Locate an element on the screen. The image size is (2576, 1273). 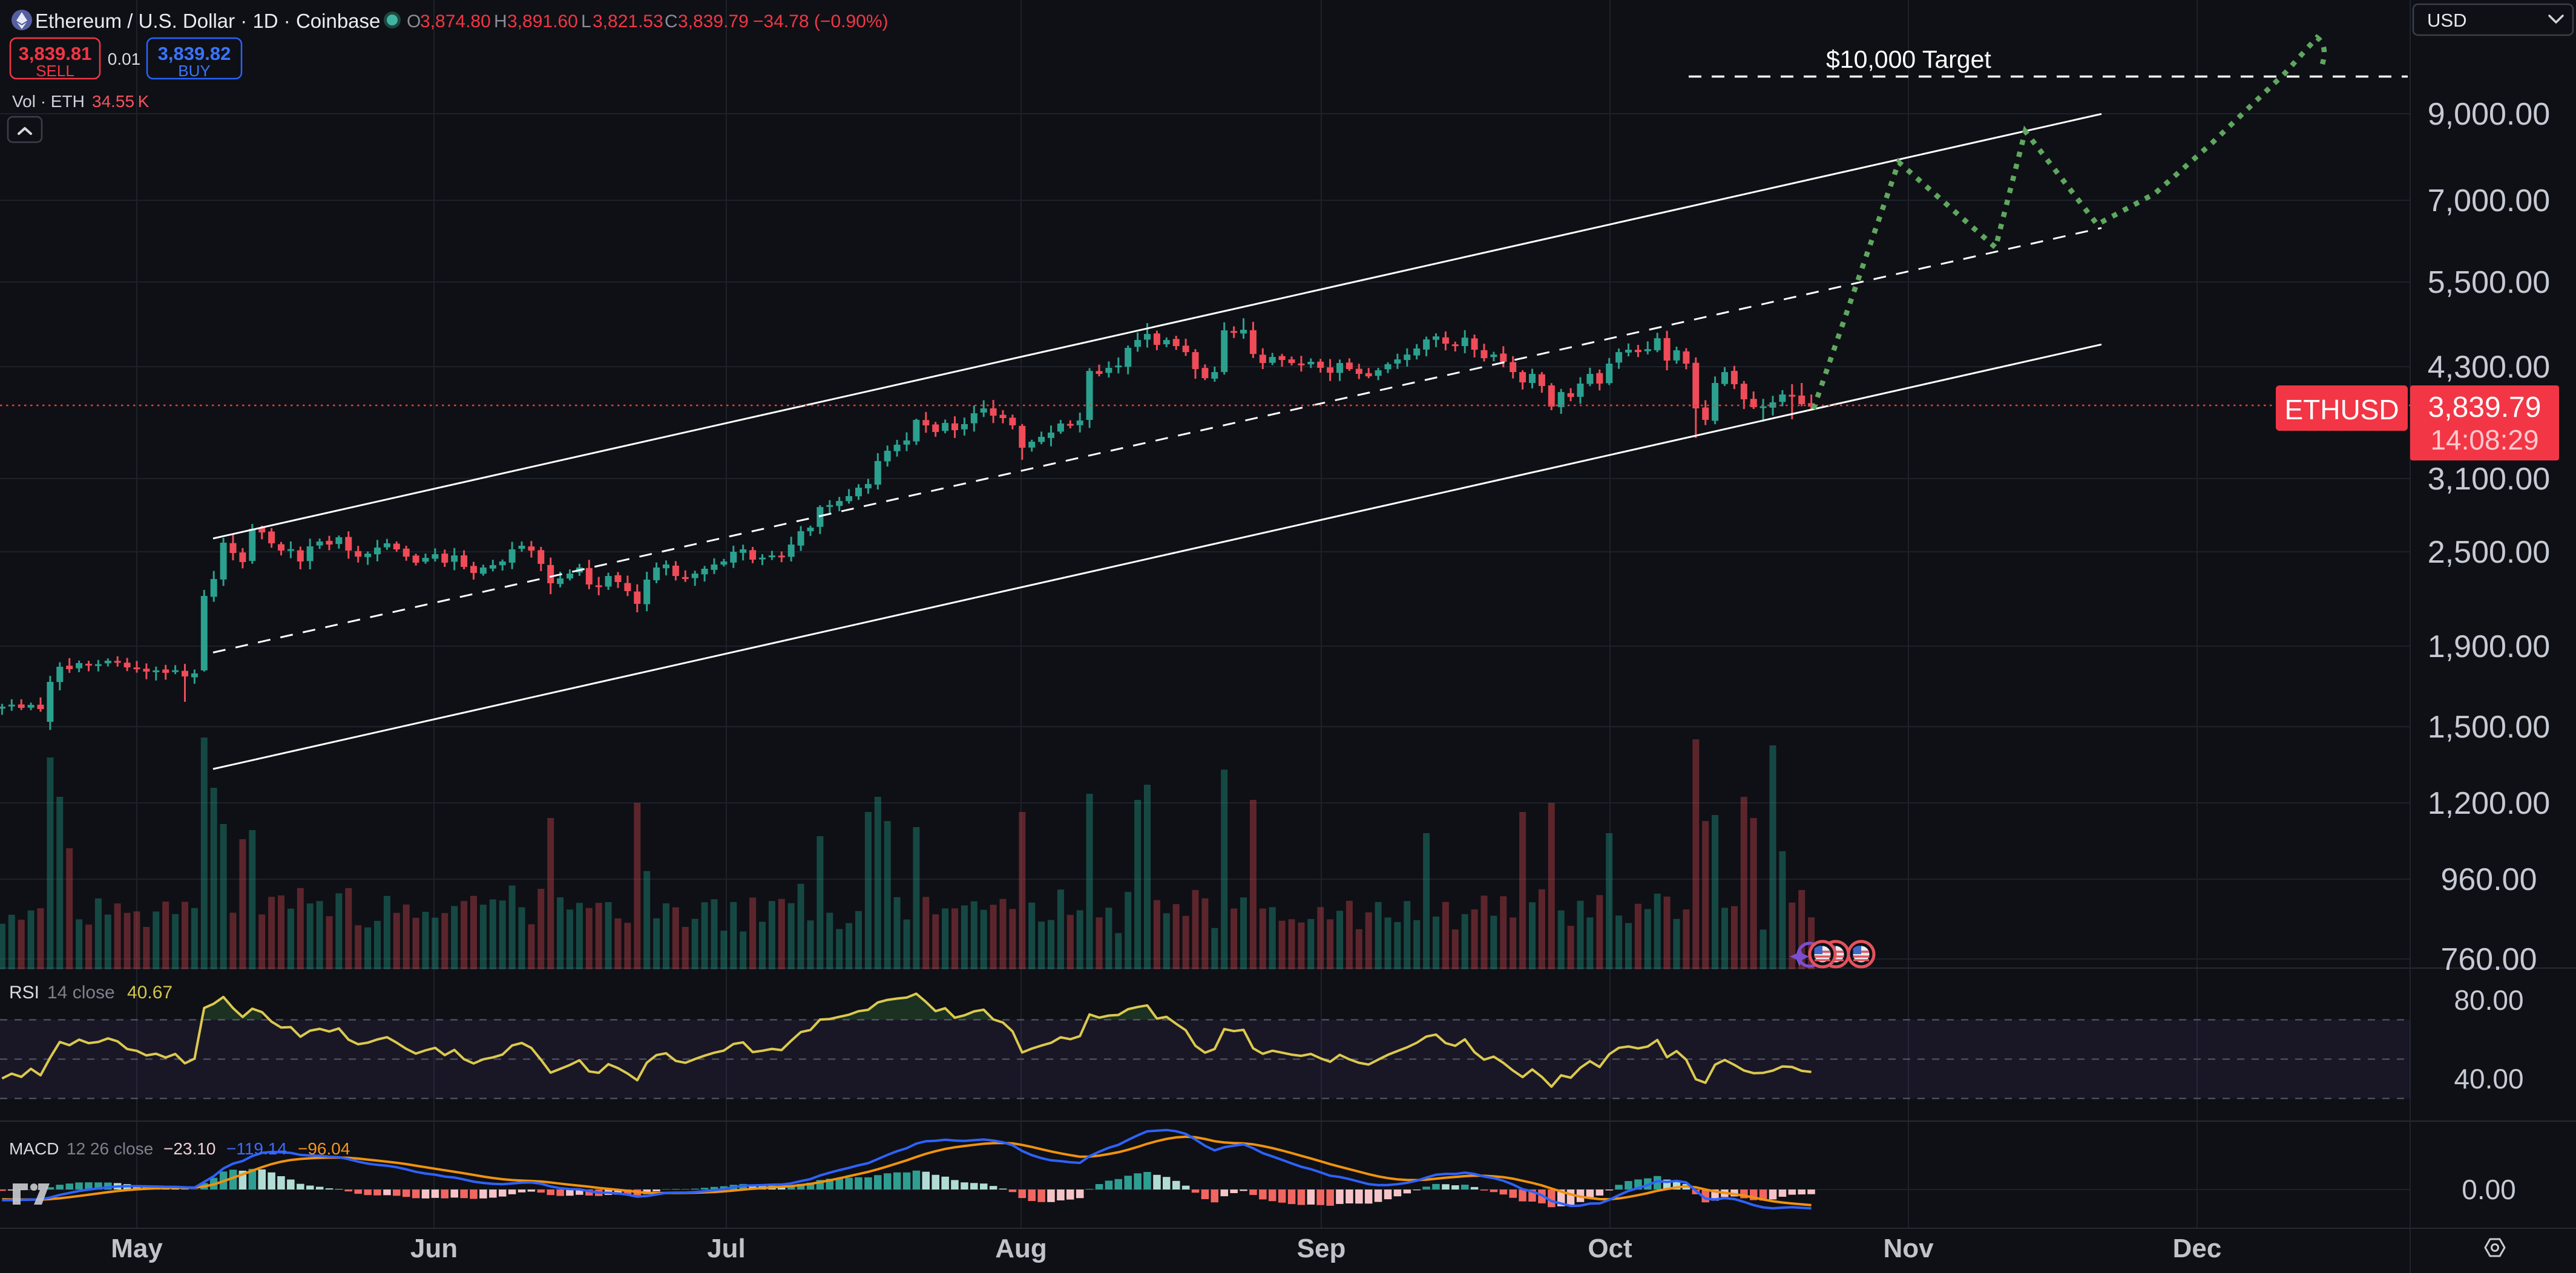
svg-text: Oct is located at coordinates (1610, 1248).